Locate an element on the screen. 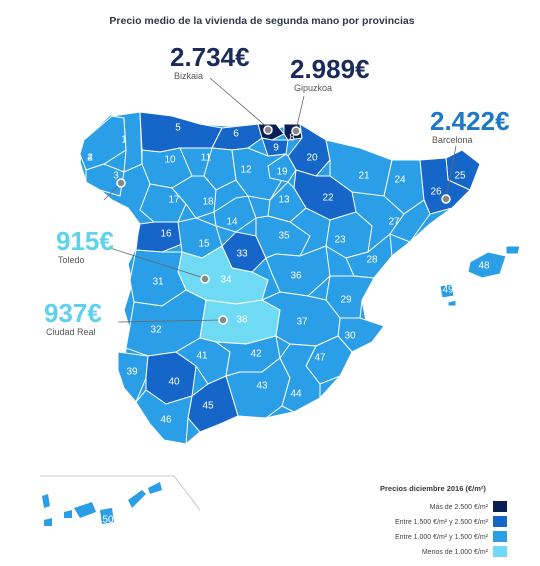 This screenshot has width=540, height=566. province-number-1: 1 is located at coordinates (124, 140).